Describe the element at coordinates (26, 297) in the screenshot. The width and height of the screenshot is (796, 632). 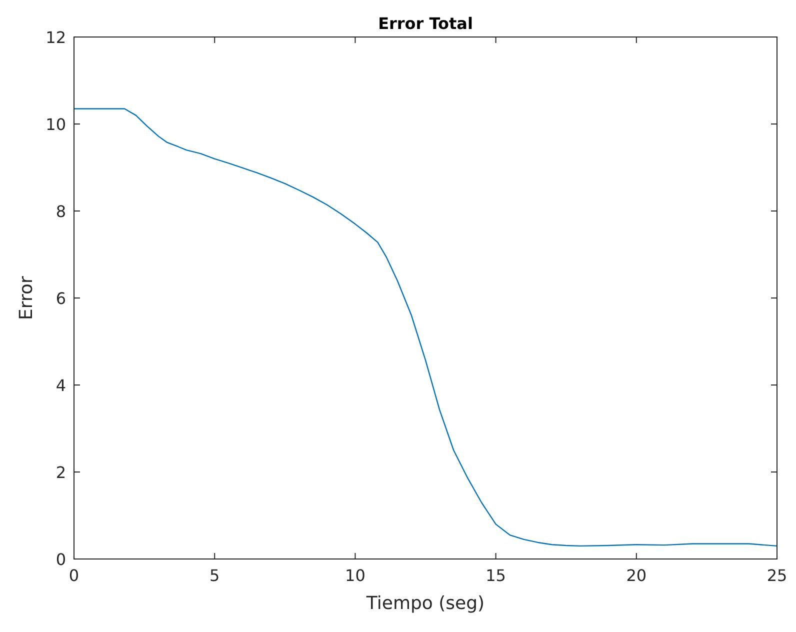
I see `y-axis-title: Error` at that location.